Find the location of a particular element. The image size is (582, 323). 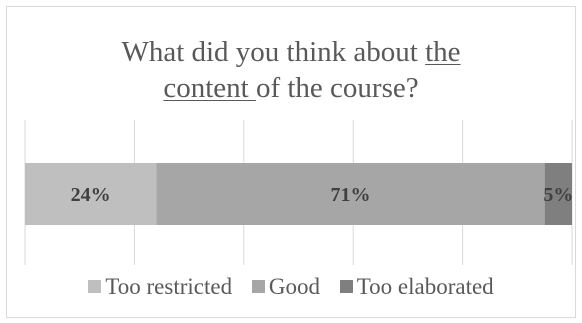

chart-title-part-3: content is located at coordinates (209, 88).